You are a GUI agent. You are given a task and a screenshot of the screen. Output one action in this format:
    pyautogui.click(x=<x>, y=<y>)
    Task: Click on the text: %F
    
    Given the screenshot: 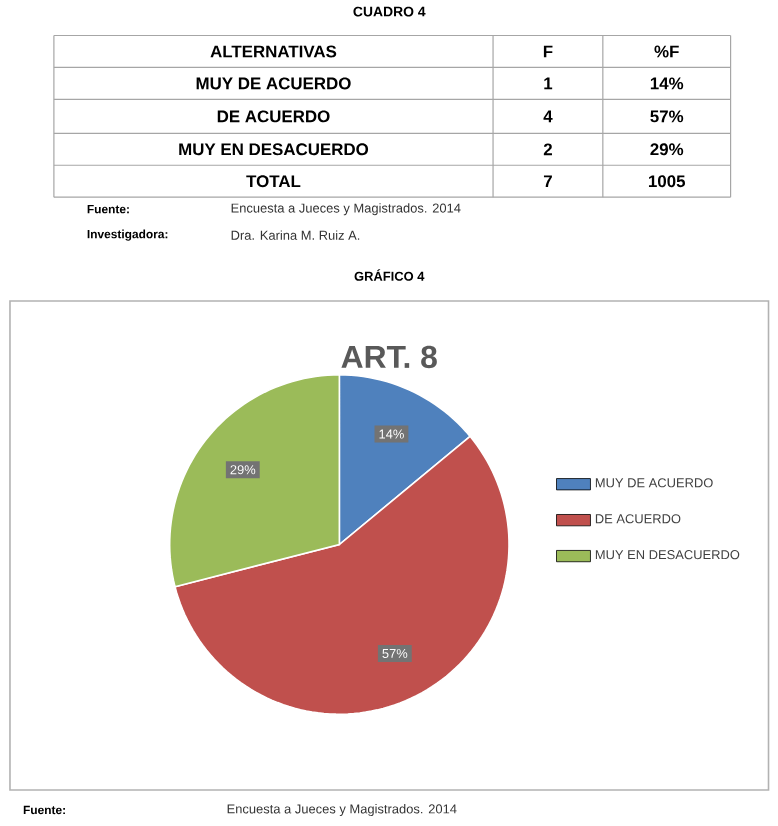 What is the action you would take?
    pyautogui.click(x=666, y=51)
    